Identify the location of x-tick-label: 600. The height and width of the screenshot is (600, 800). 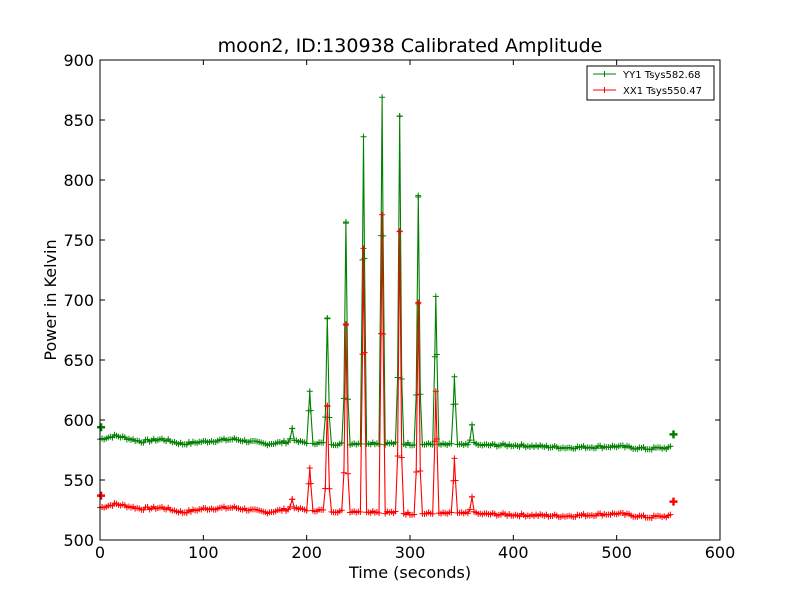
(720, 552).